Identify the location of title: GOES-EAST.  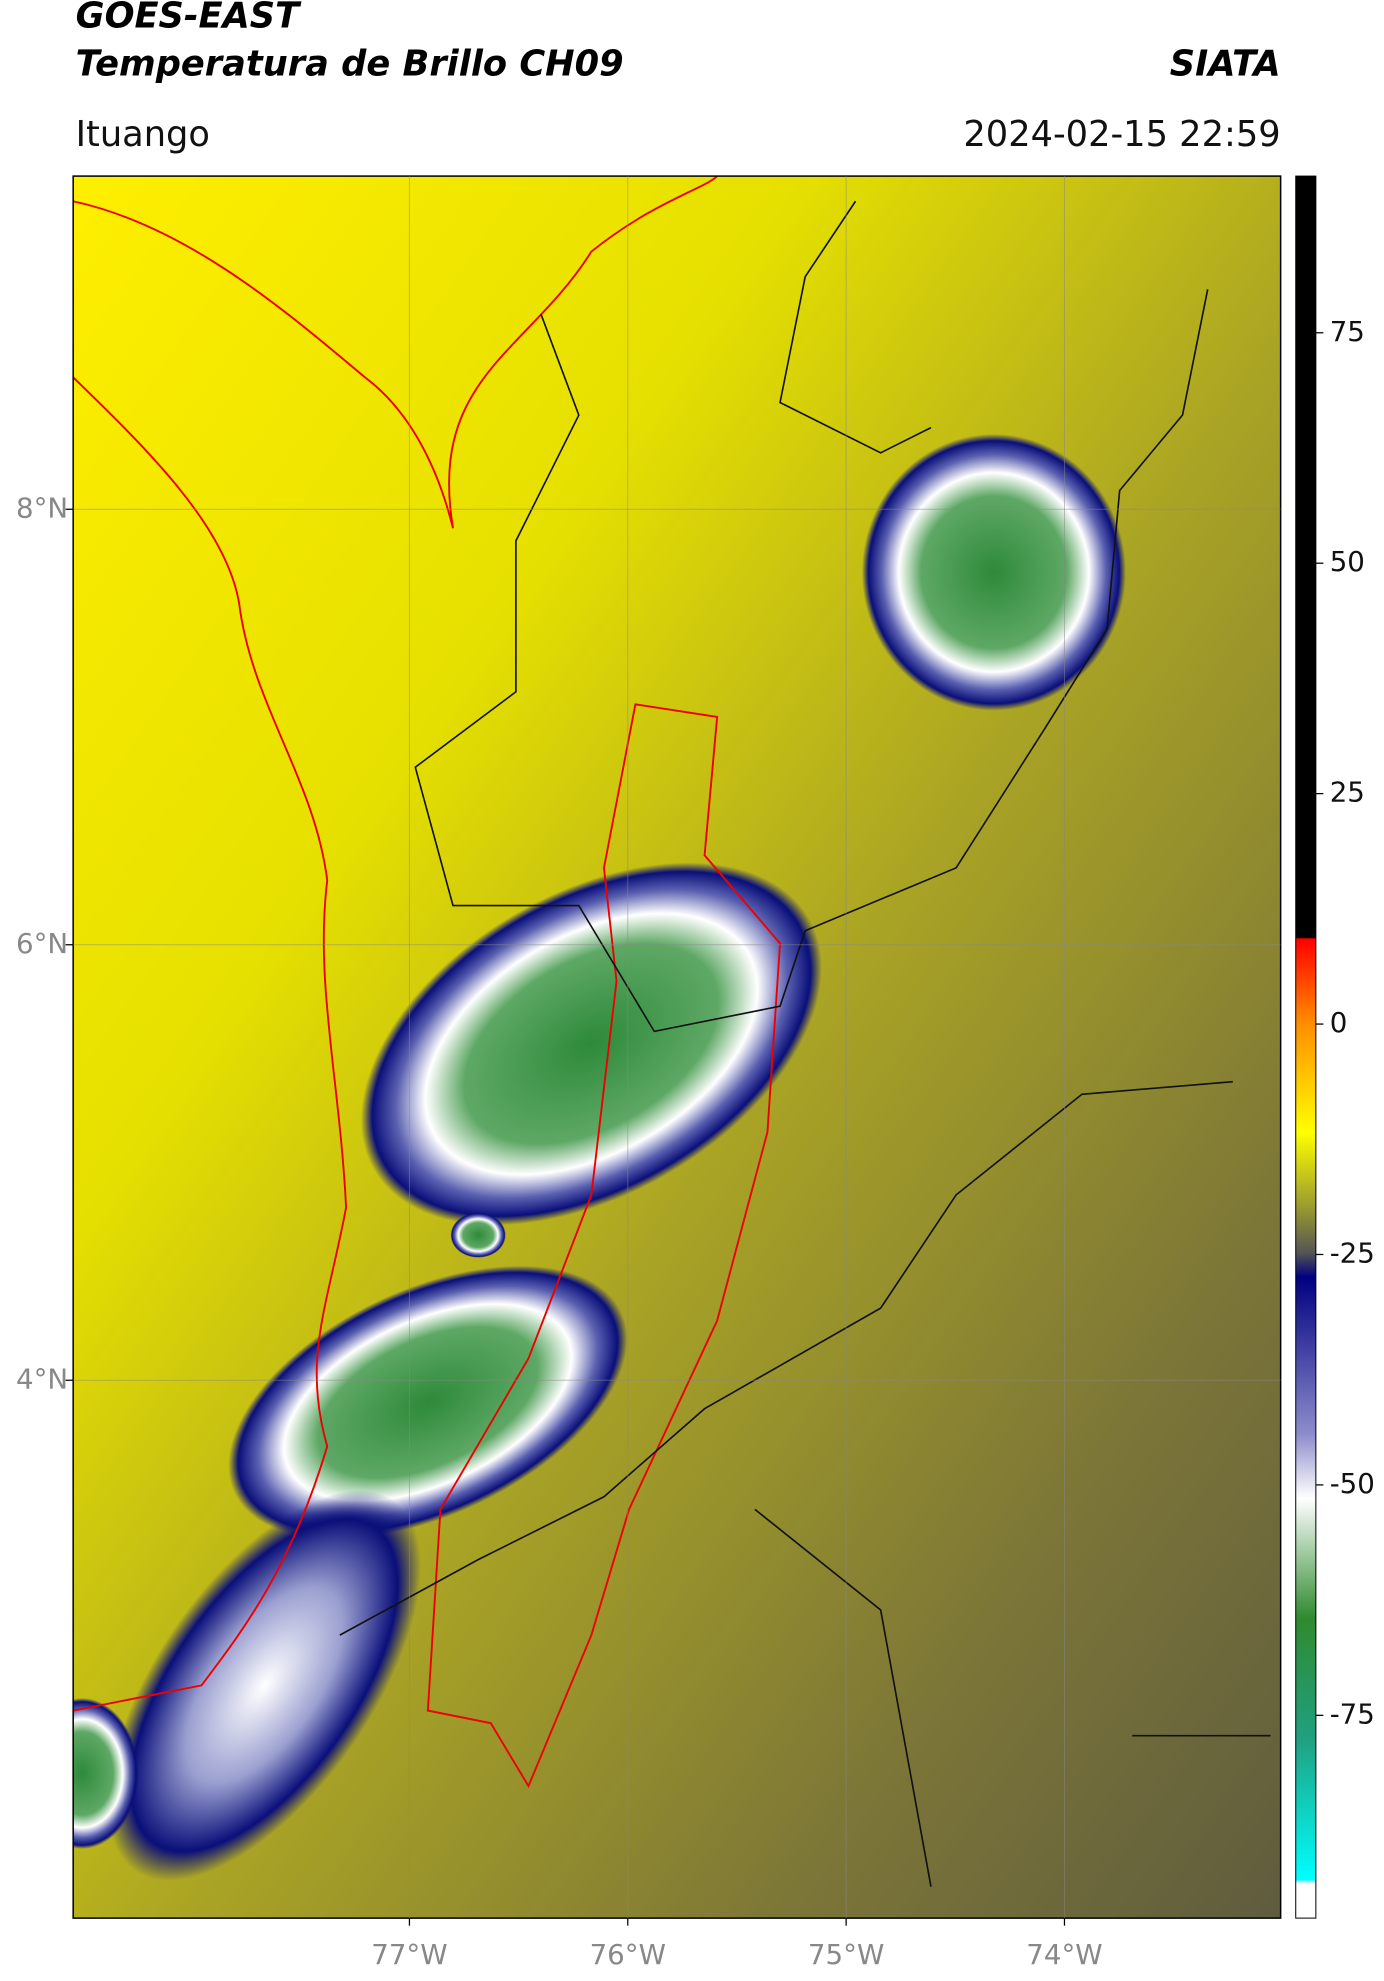
(189, 18).